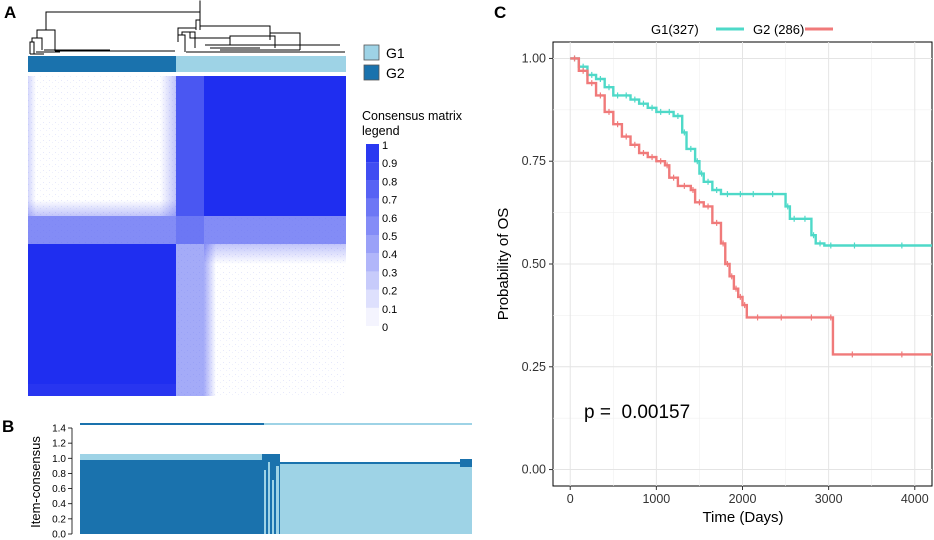 The image size is (934, 540). Describe the element at coordinates (35, 482) in the screenshot. I see `panel-b-ylabel: Item-consensus` at that location.